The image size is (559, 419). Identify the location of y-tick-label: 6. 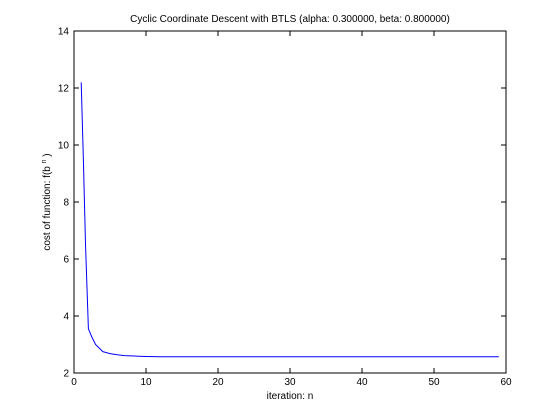
(66, 260).